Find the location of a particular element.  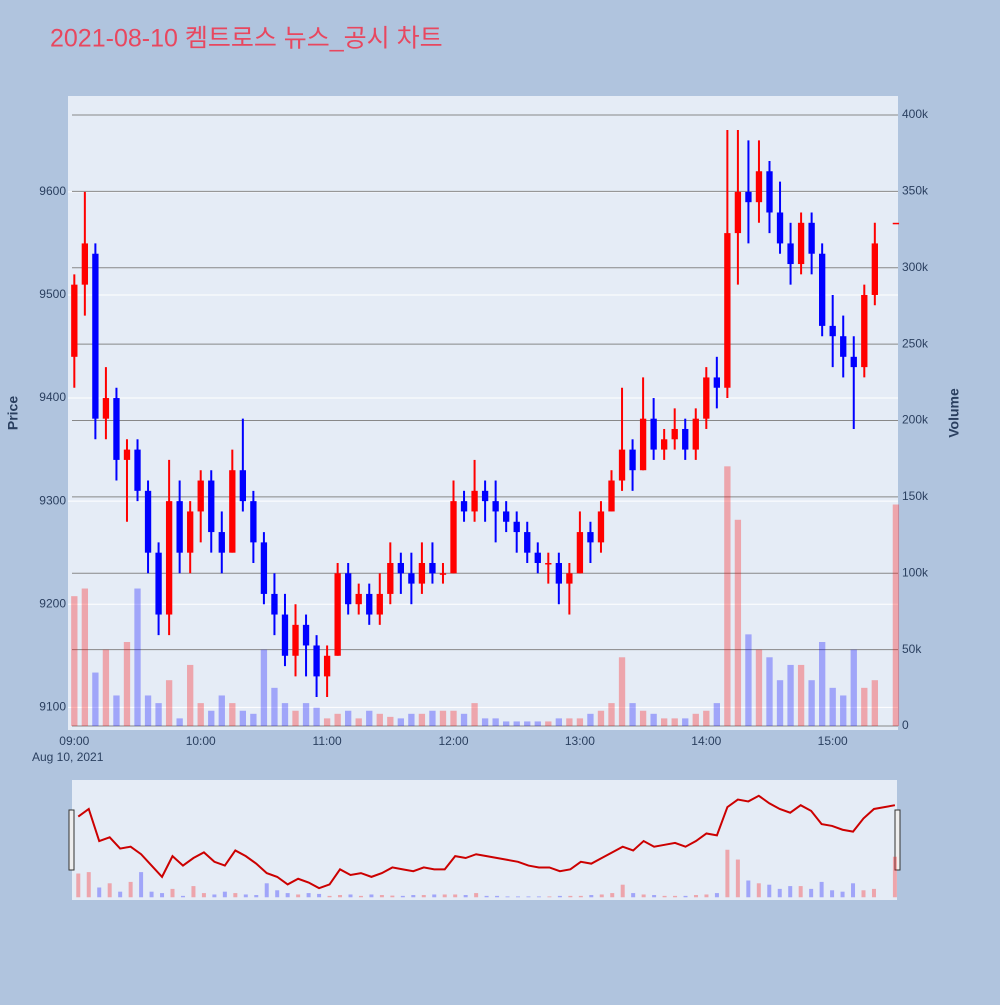

y2-tick-label: 350k is located at coordinates (915, 191).